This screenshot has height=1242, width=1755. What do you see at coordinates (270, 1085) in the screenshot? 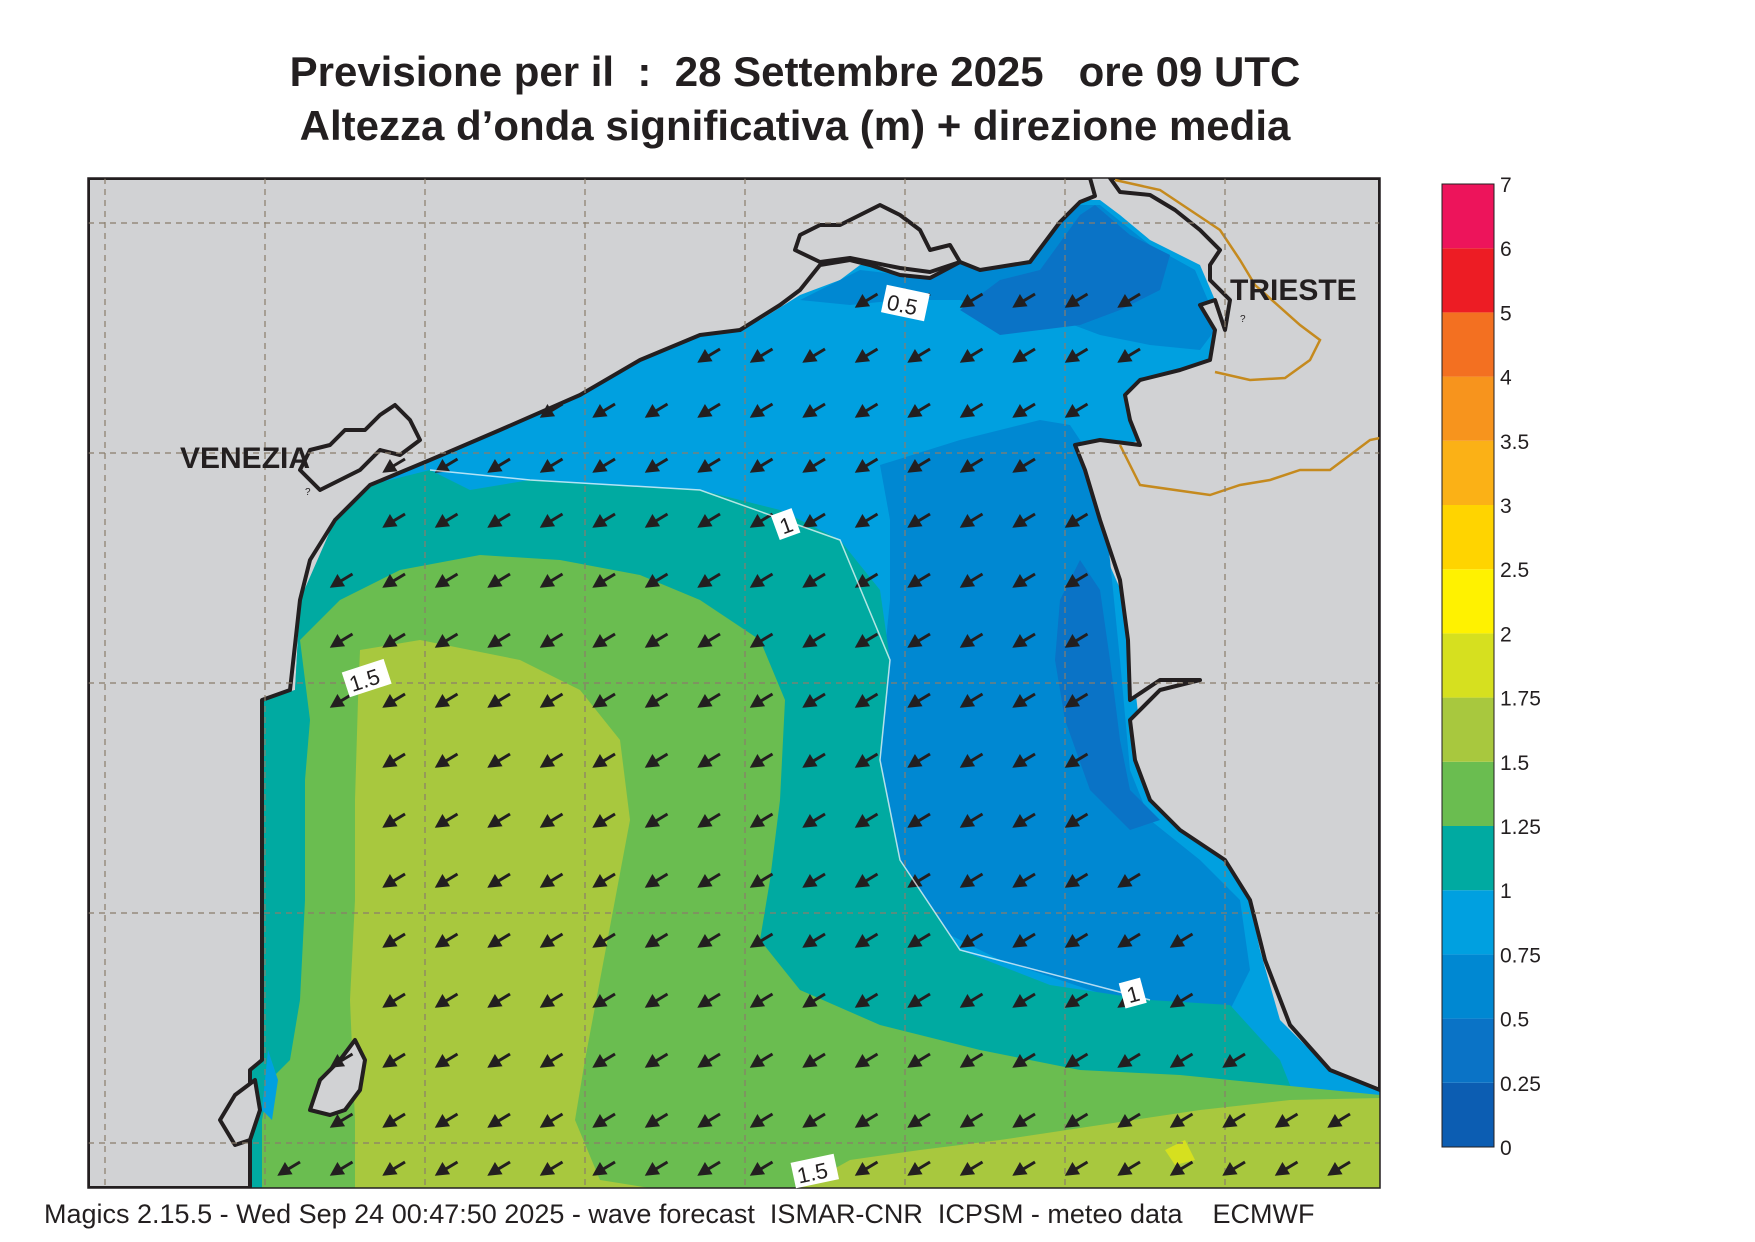
I see `lagoon-water` at bounding box center [270, 1085].